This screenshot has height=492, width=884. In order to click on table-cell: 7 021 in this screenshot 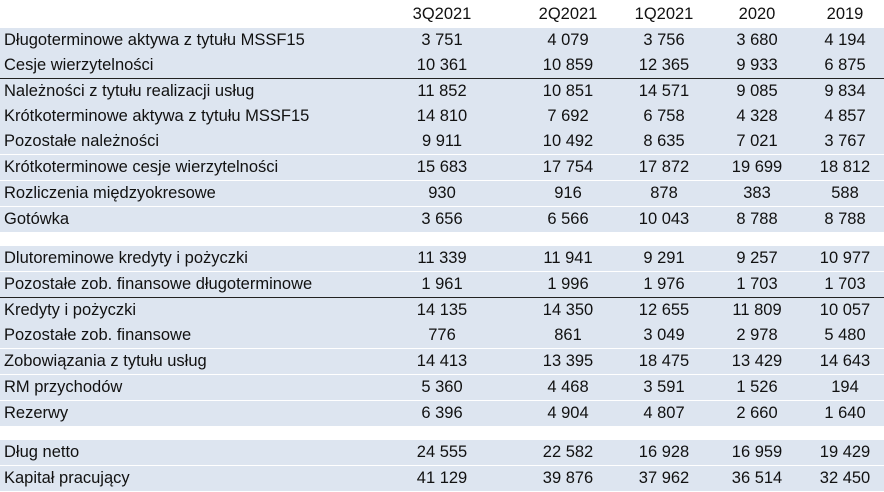, I will do `click(757, 141)`.